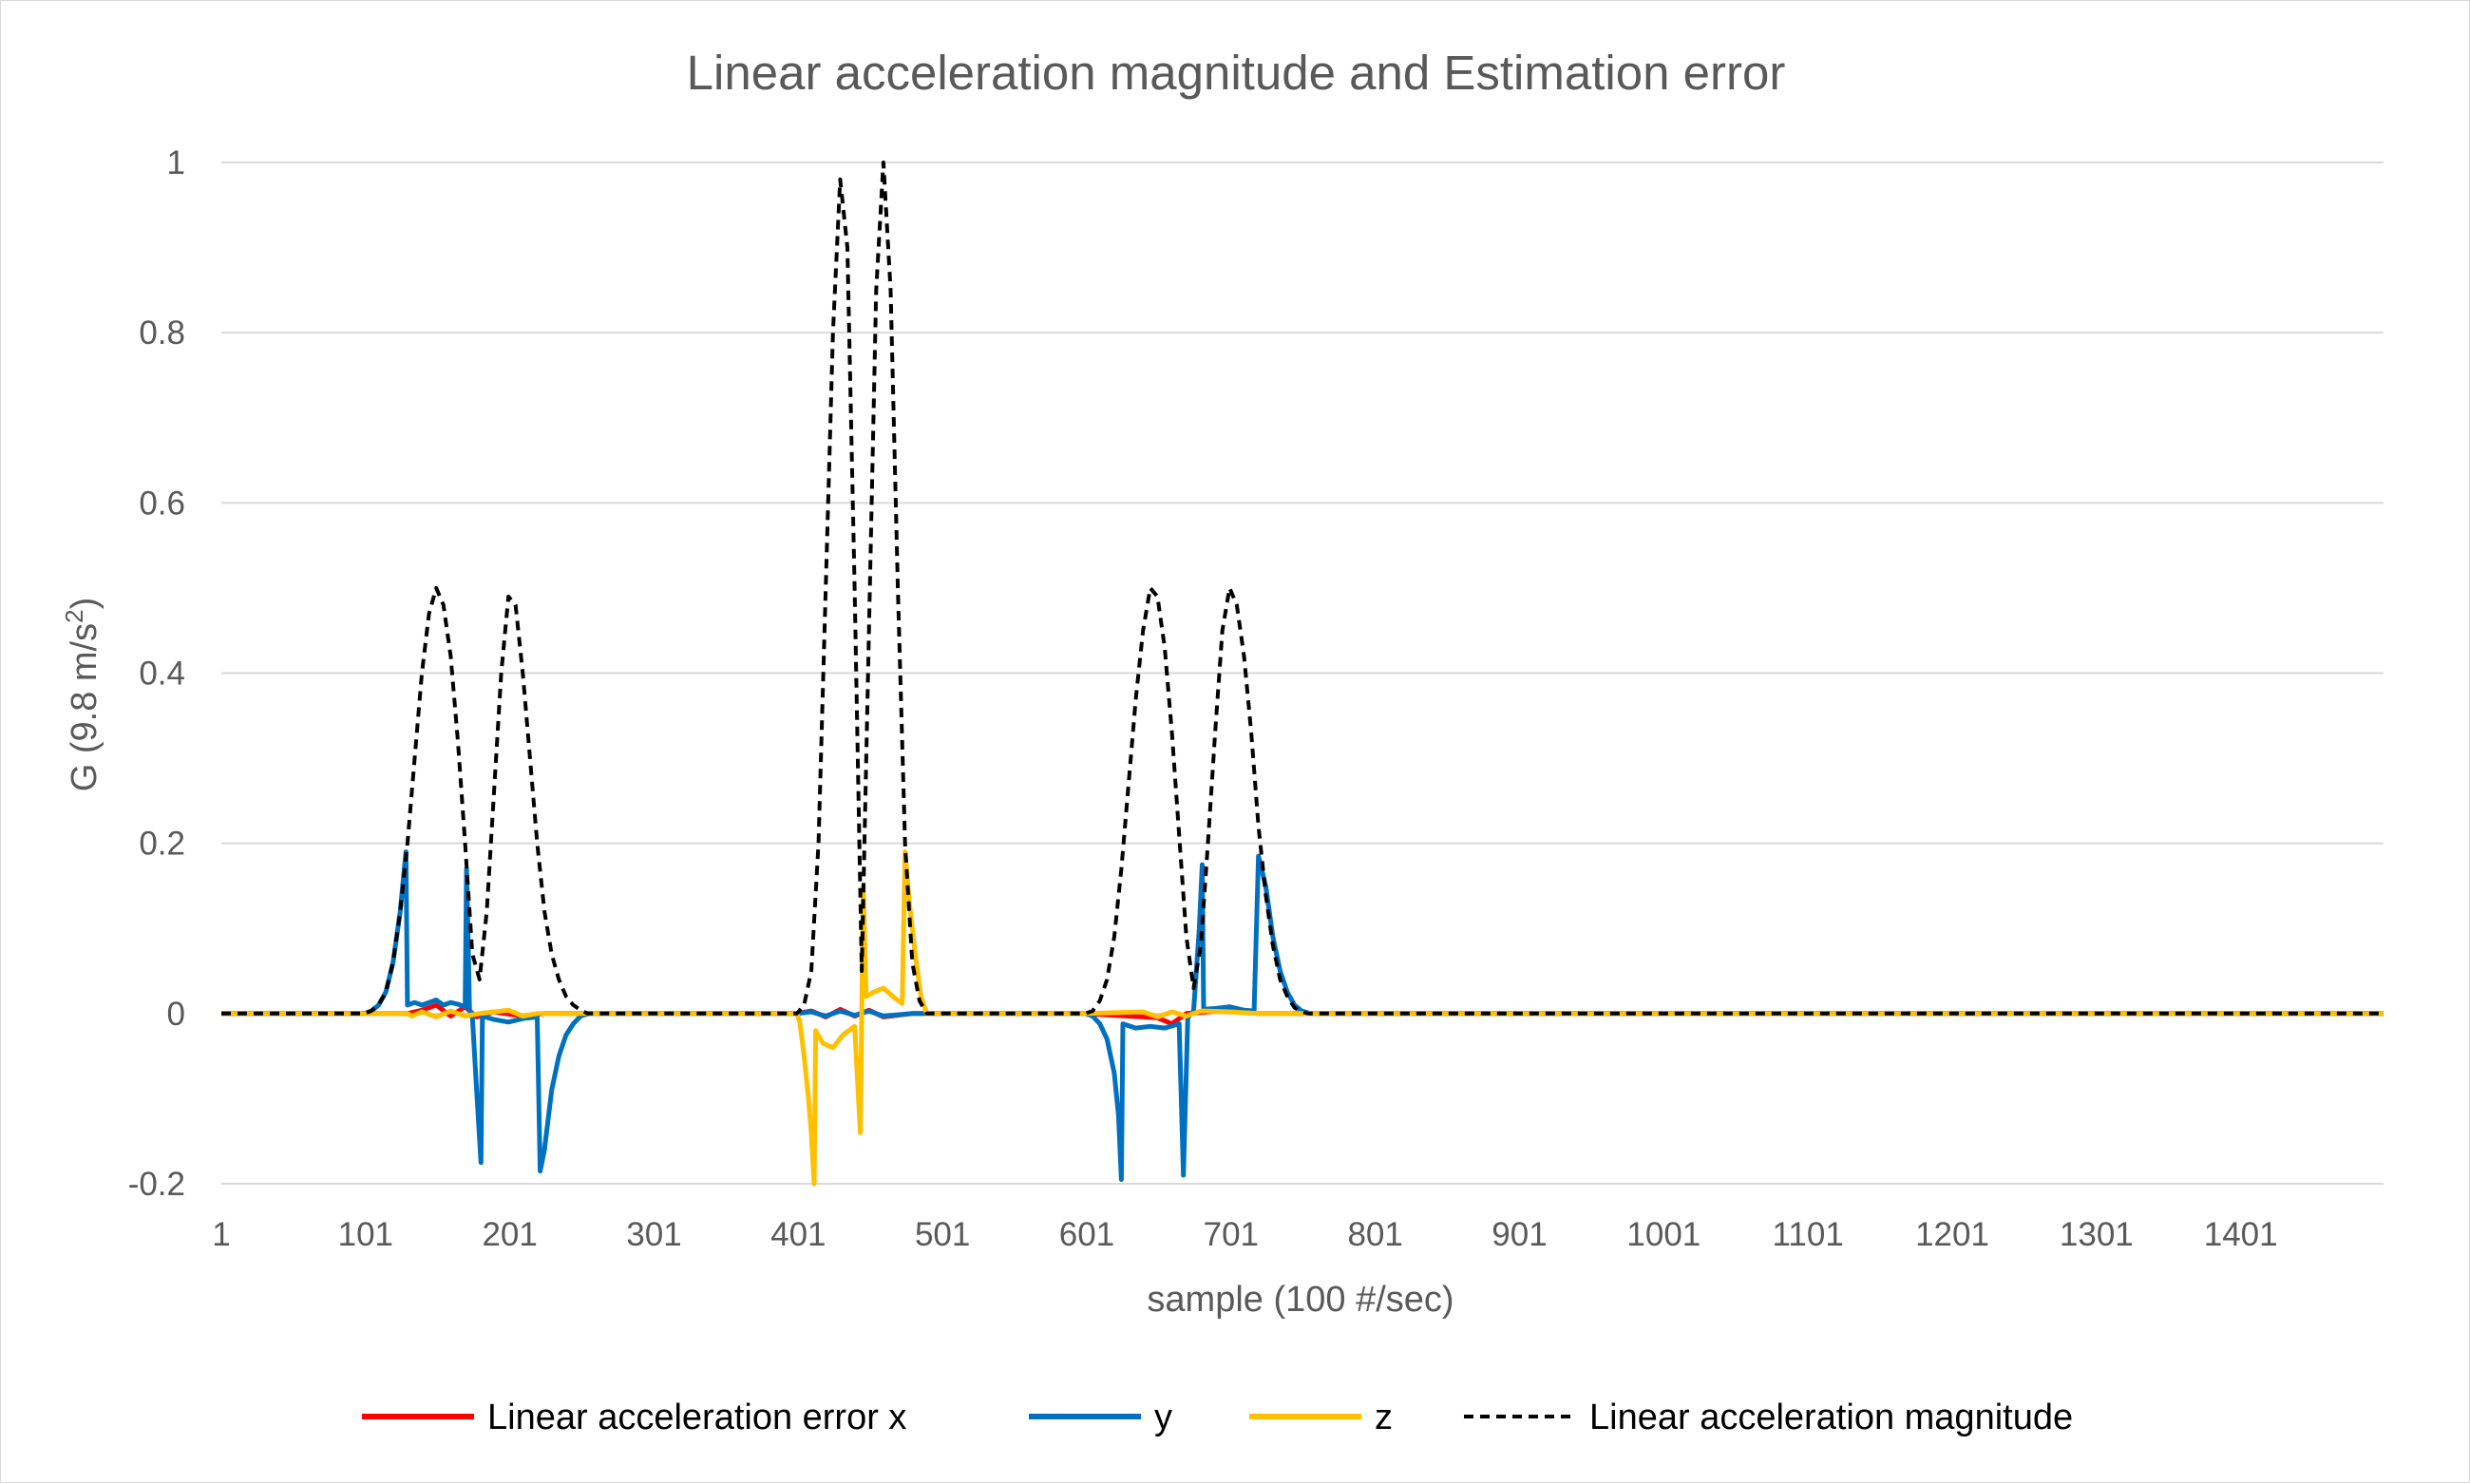 This screenshot has width=2470, height=1484. Describe the element at coordinates (162, 844) in the screenshot. I see `y-tick-label: 0.2` at that location.